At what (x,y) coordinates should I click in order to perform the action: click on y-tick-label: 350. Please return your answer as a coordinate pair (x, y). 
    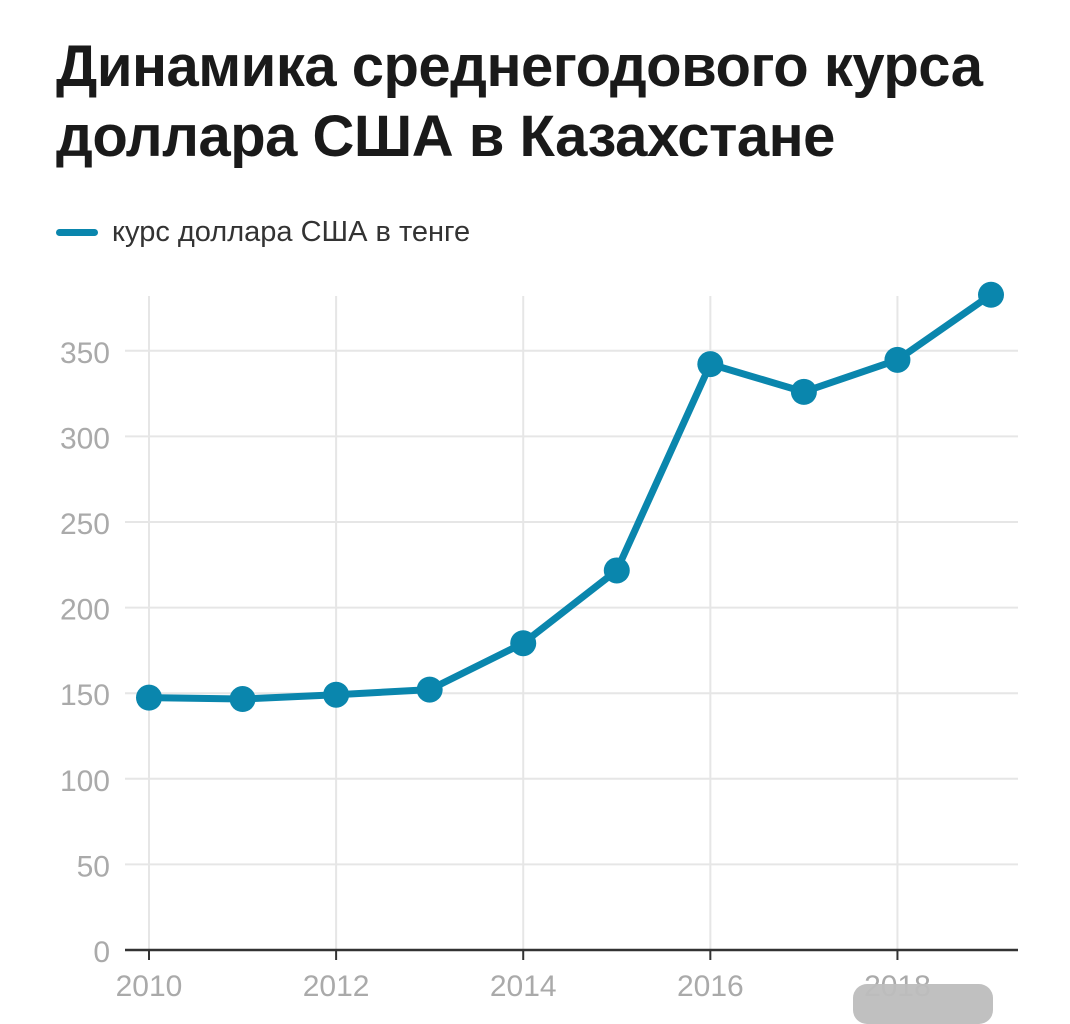
    Looking at the image, I should click on (85, 353).